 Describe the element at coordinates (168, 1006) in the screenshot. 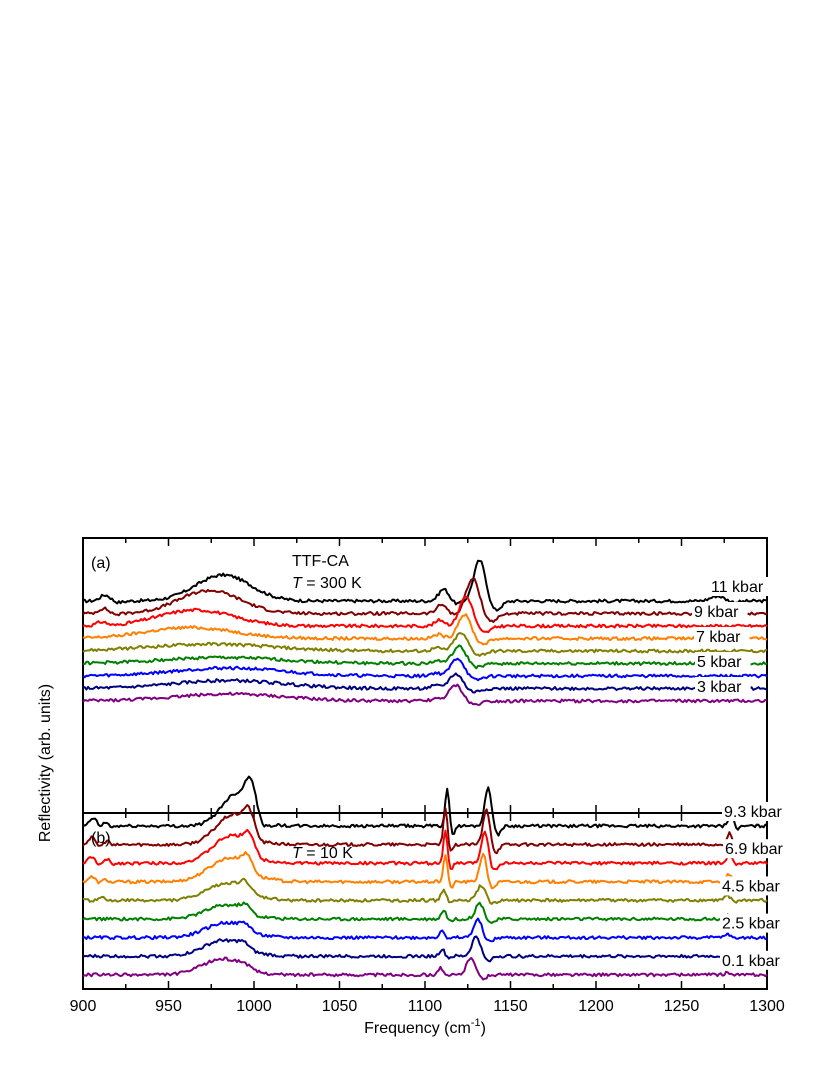

I see `x-tick-label-950: 950` at that location.